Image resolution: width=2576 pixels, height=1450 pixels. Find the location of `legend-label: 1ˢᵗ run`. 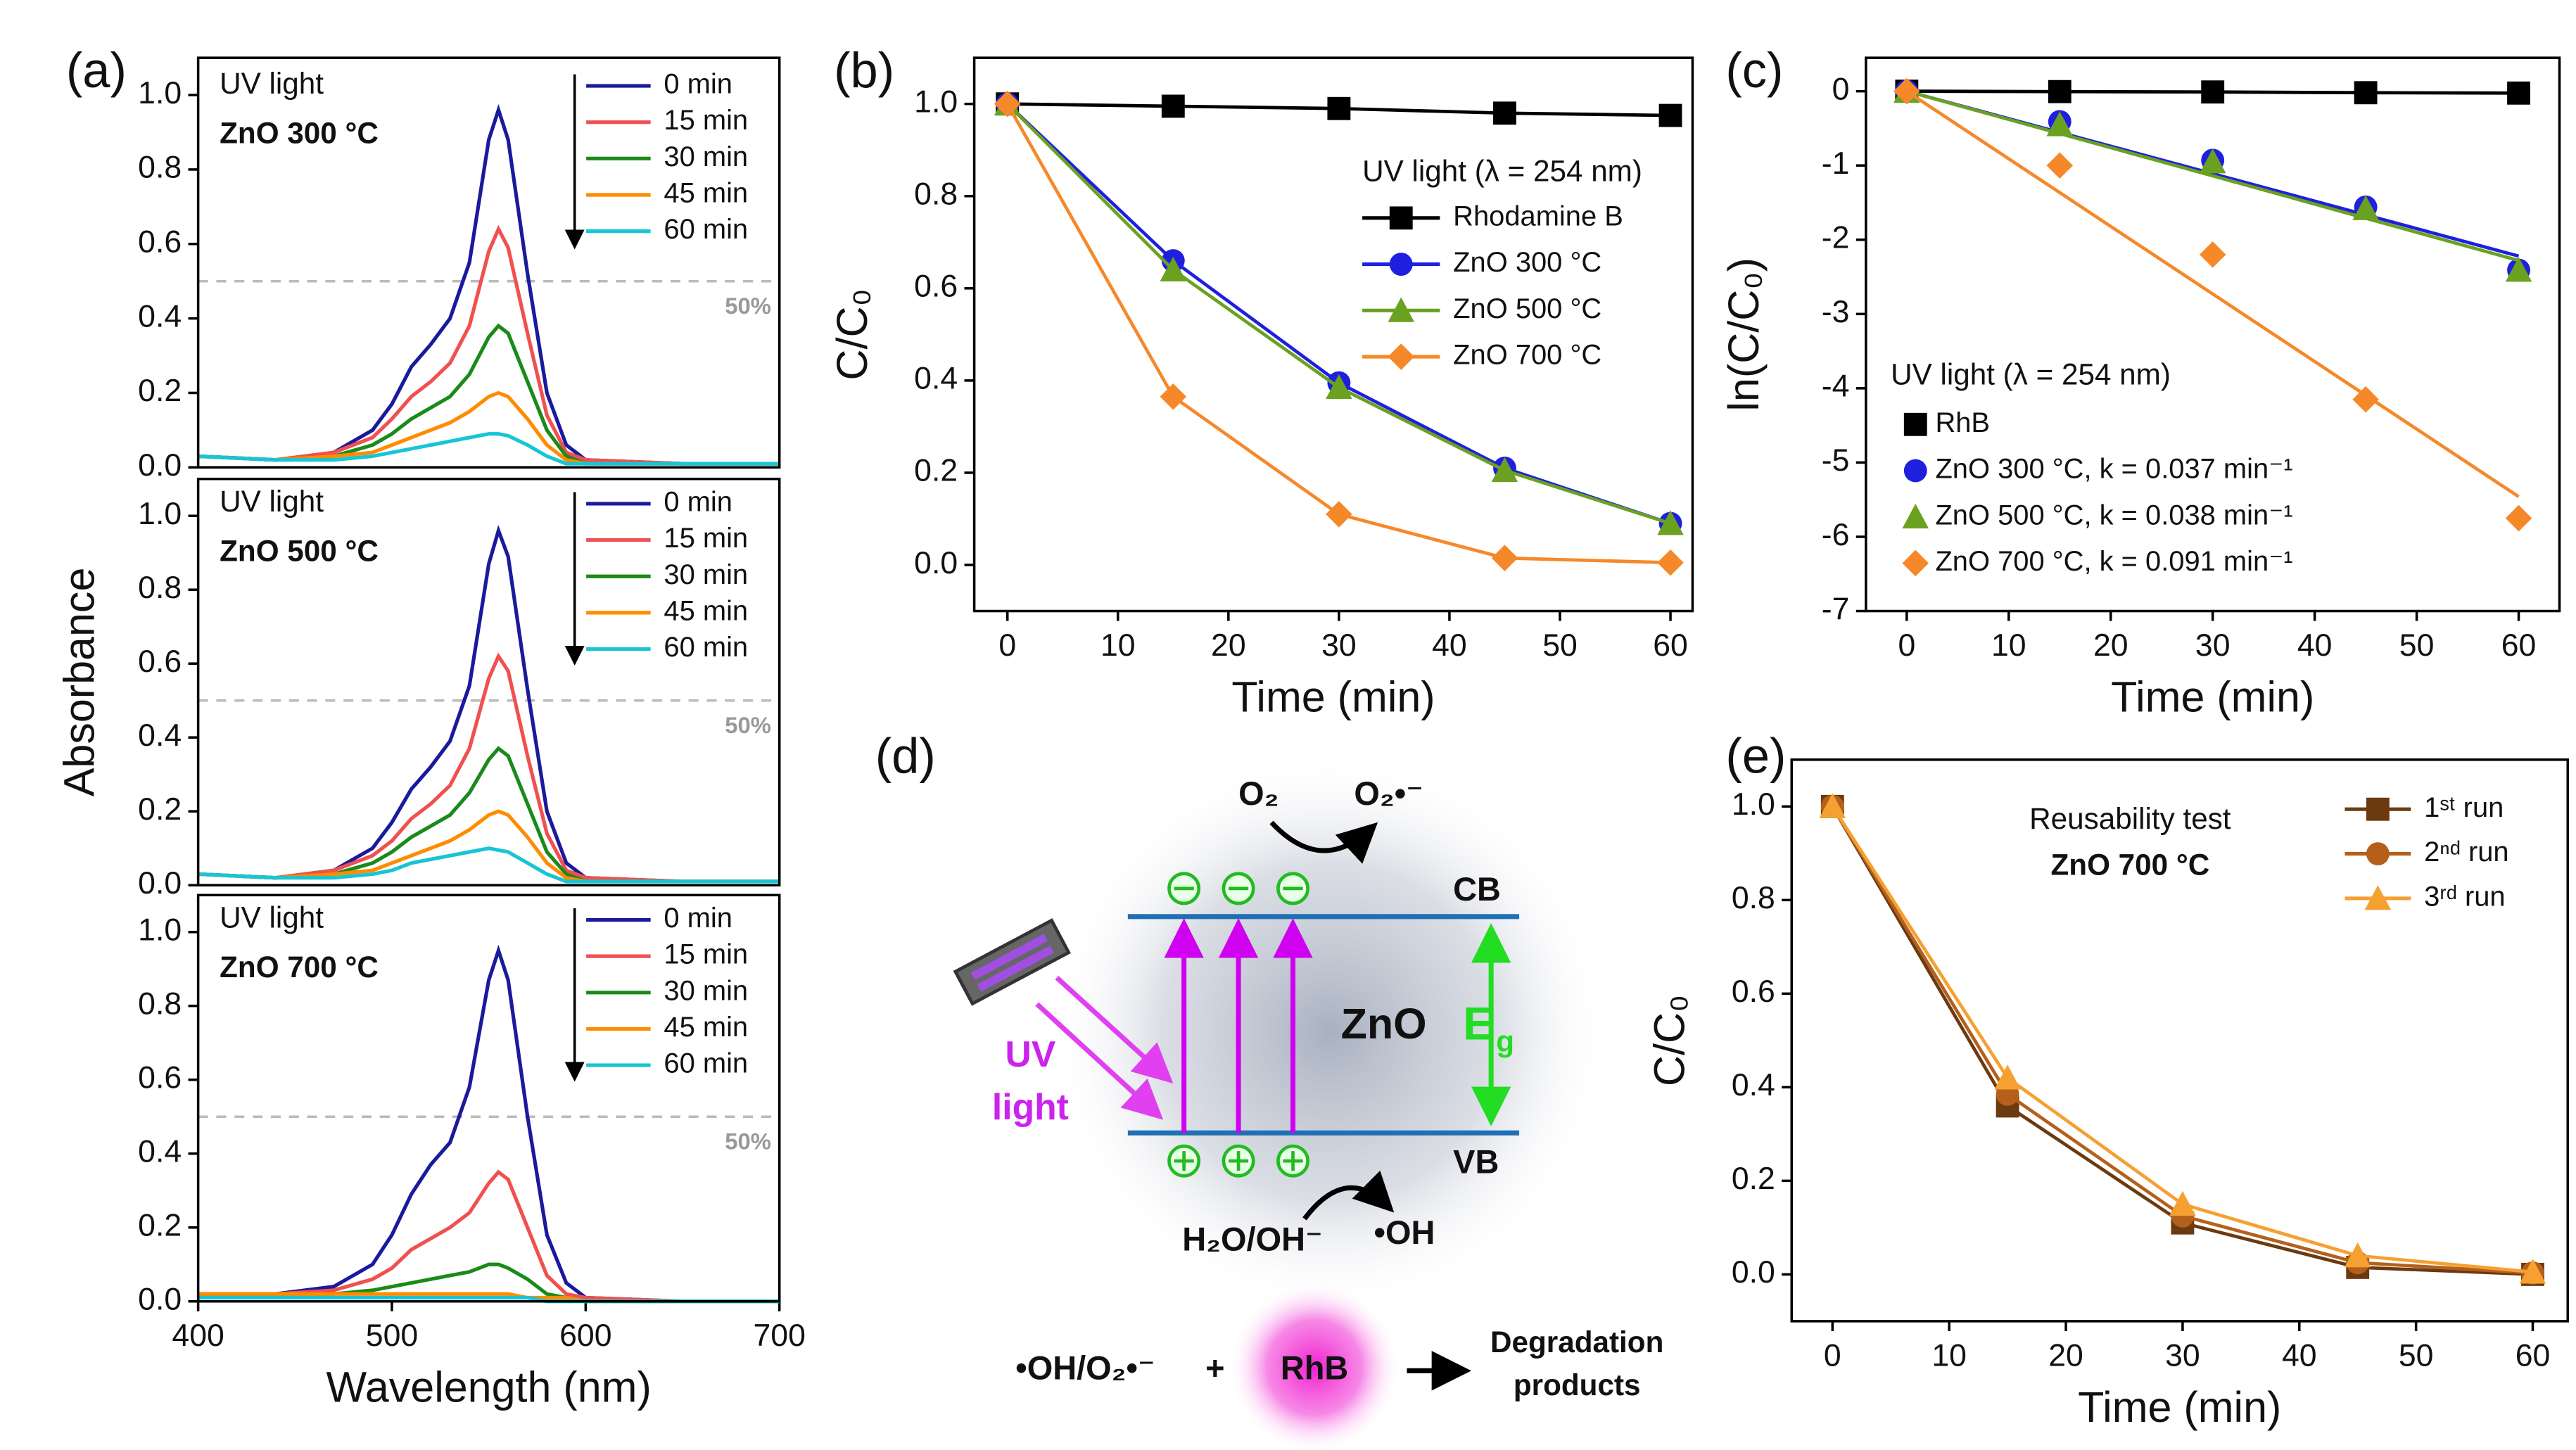

legend-label: 1ˢᵗ run is located at coordinates (2464, 807).